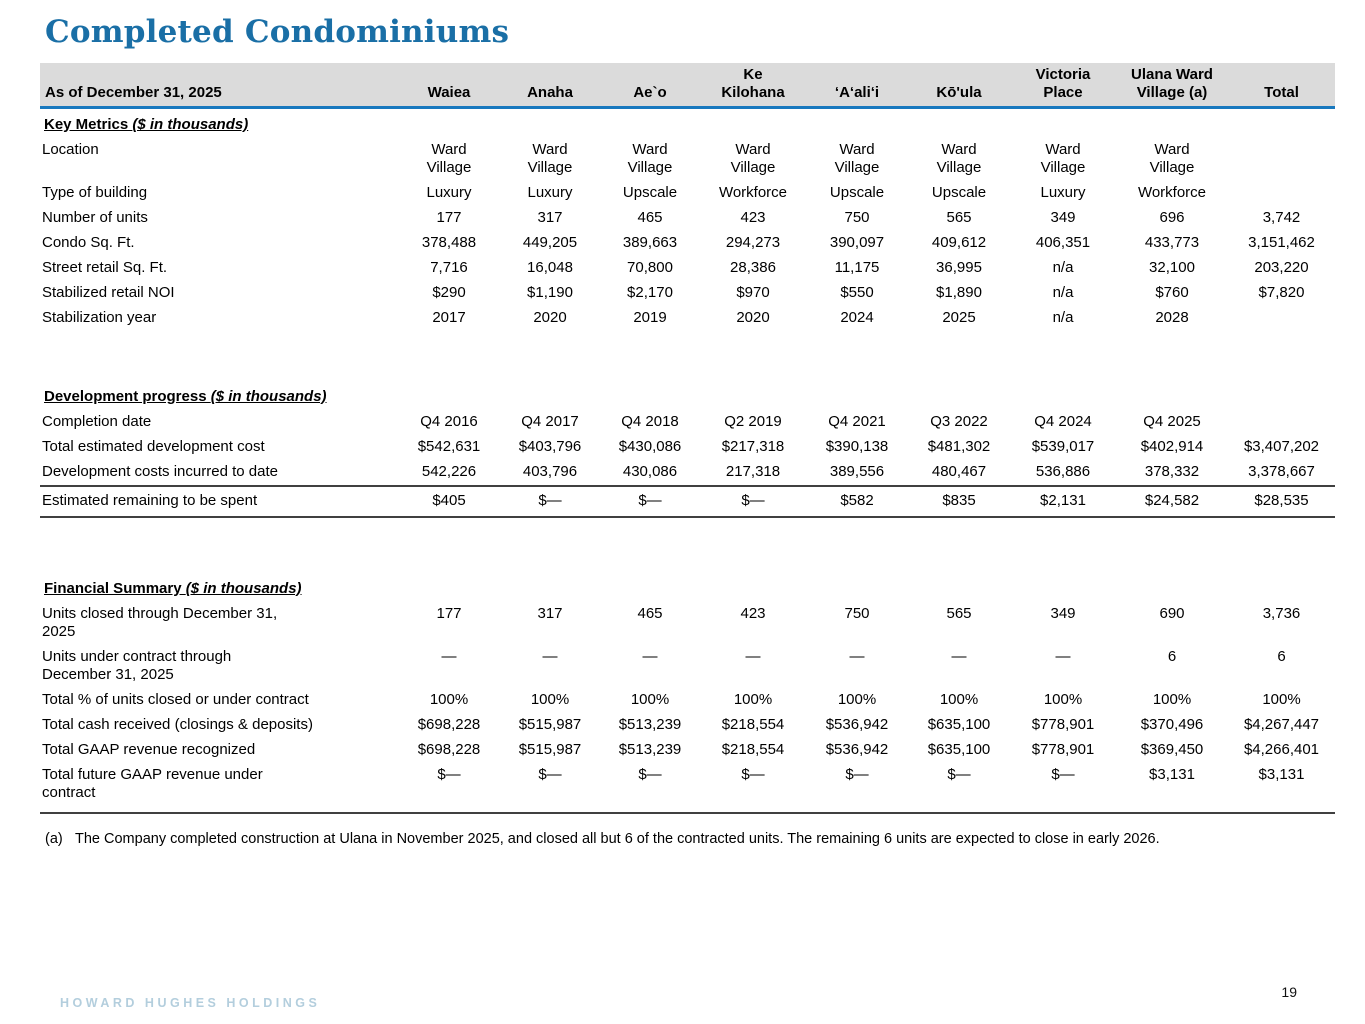  I want to click on cell-value: 449,205, so click(550, 242).